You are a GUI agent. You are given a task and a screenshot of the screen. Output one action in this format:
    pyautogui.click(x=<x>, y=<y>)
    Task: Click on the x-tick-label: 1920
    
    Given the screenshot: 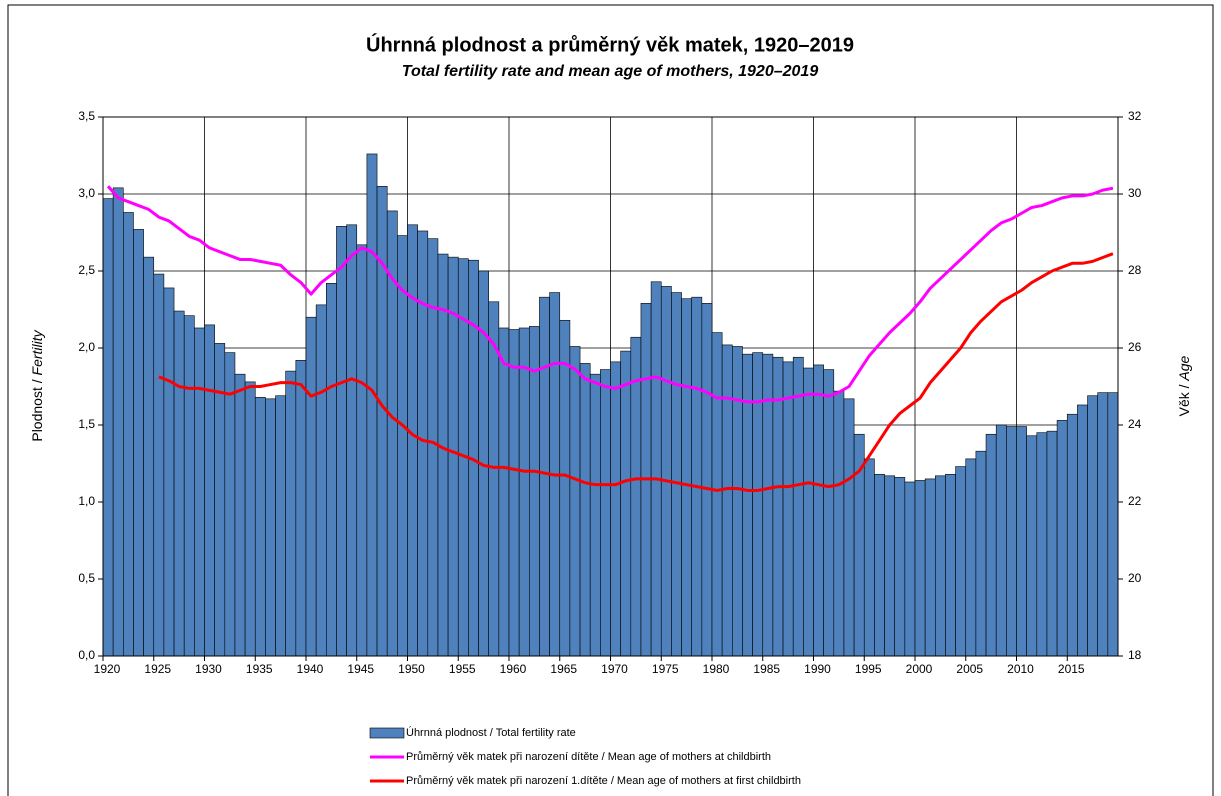 What is the action you would take?
    pyautogui.click(x=107, y=669)
    